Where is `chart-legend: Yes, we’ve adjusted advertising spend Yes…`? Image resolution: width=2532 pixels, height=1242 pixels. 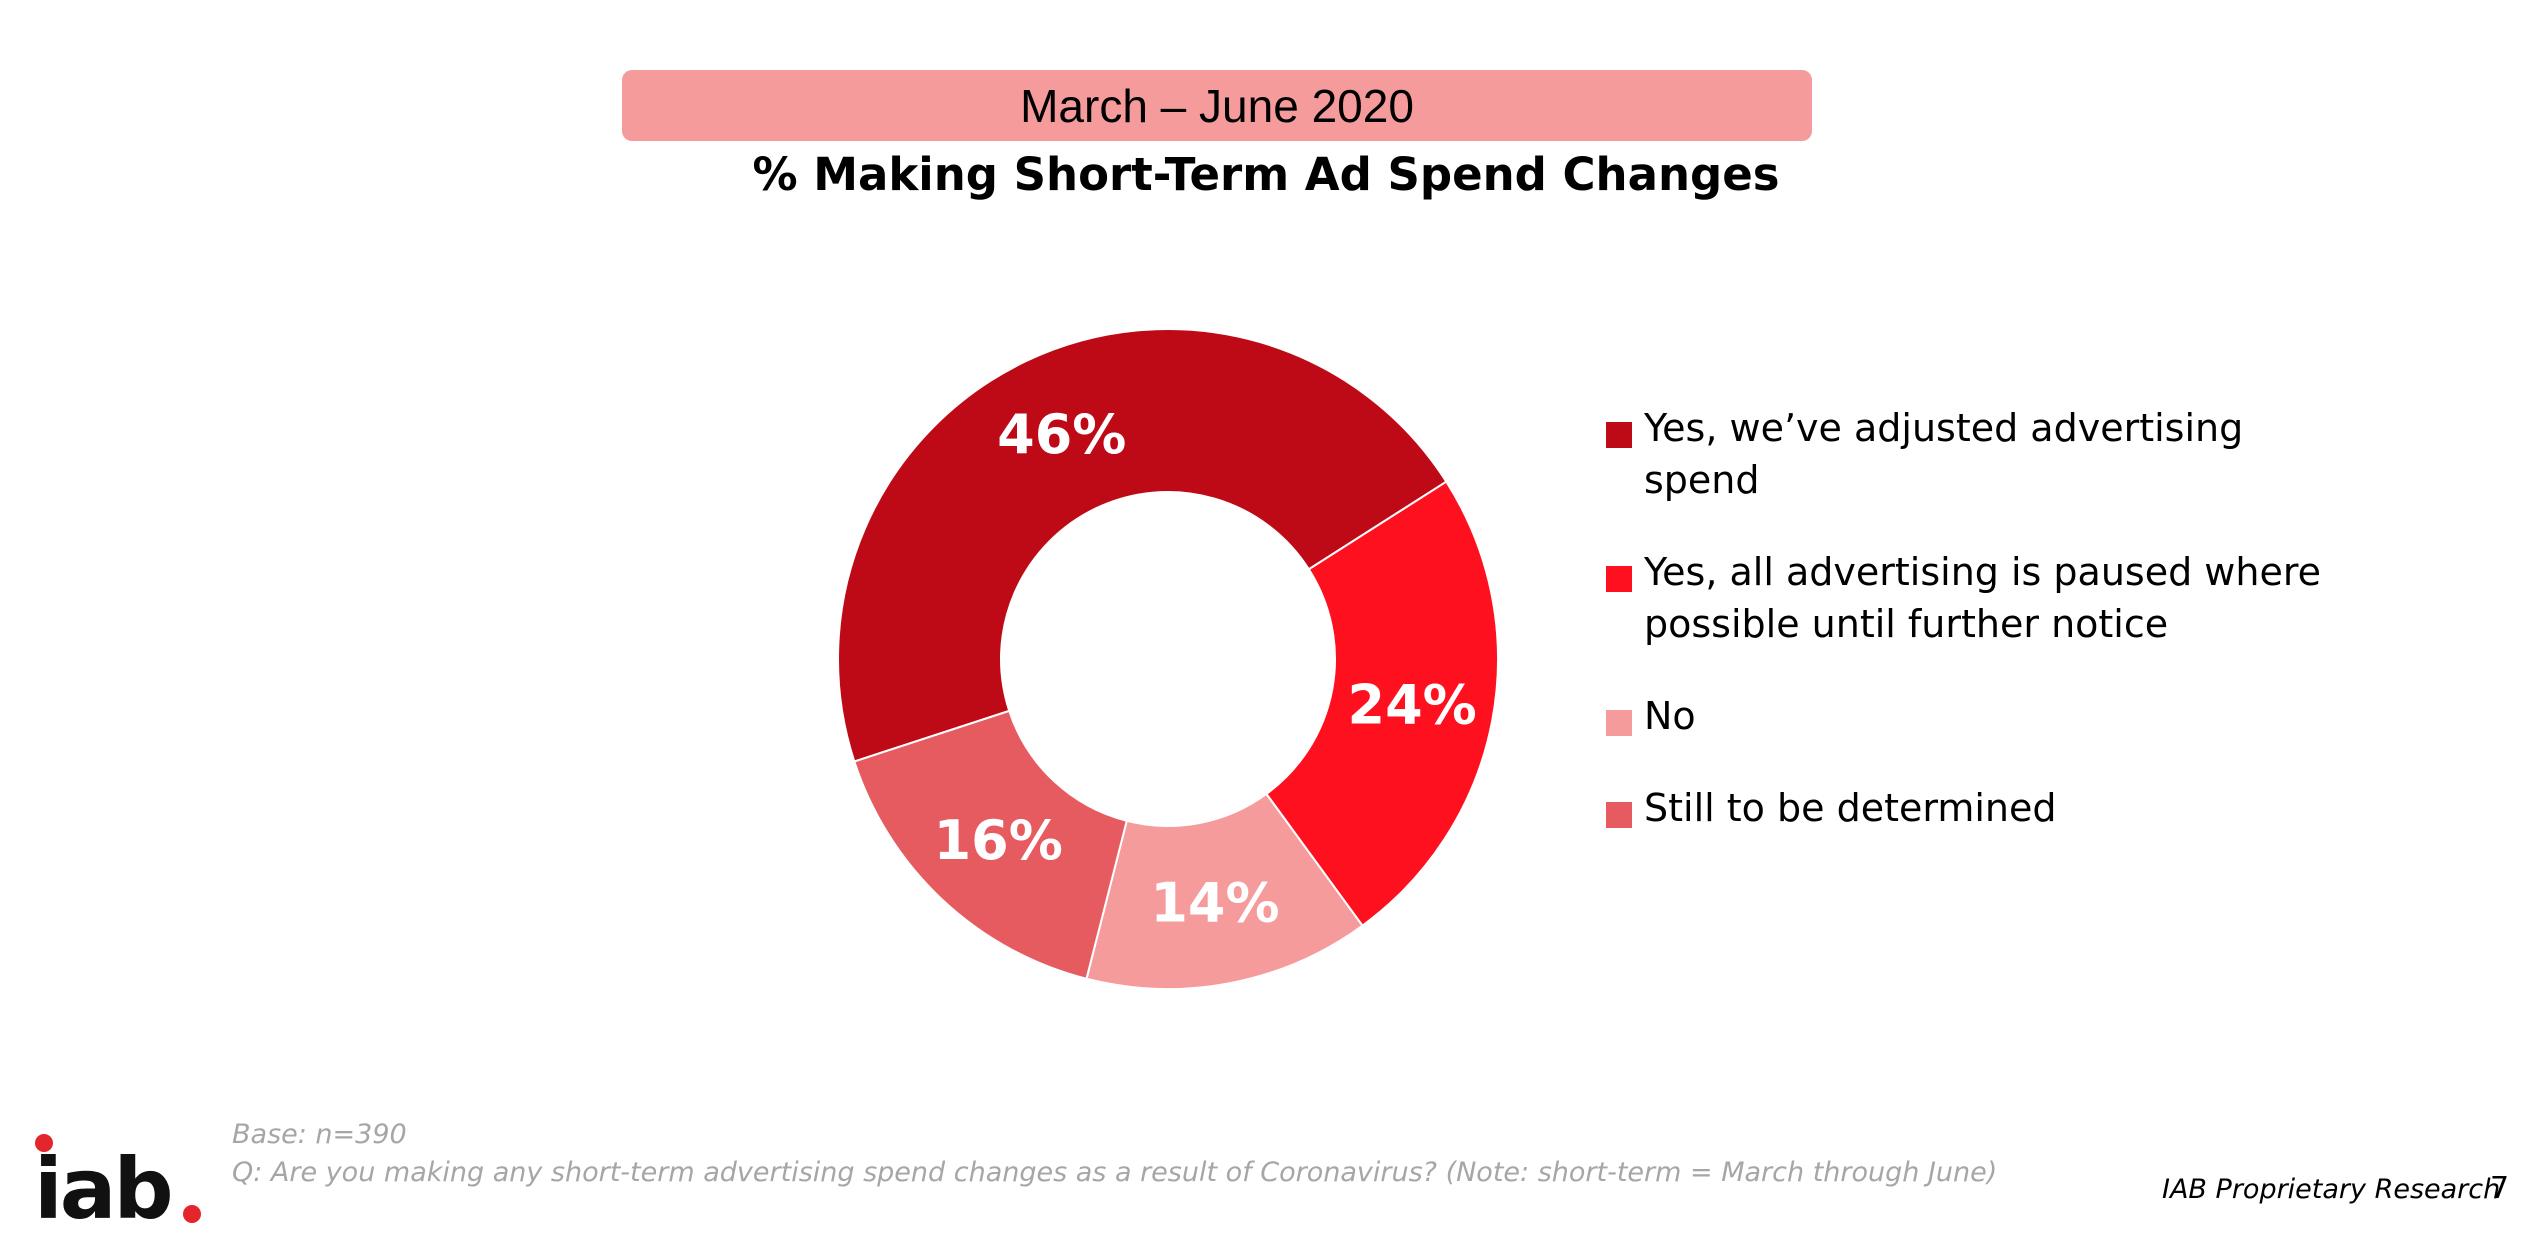 chart-legend: Yes, we’ve adjusted advertising spend Yes… is located at coordinates (1986, 618).